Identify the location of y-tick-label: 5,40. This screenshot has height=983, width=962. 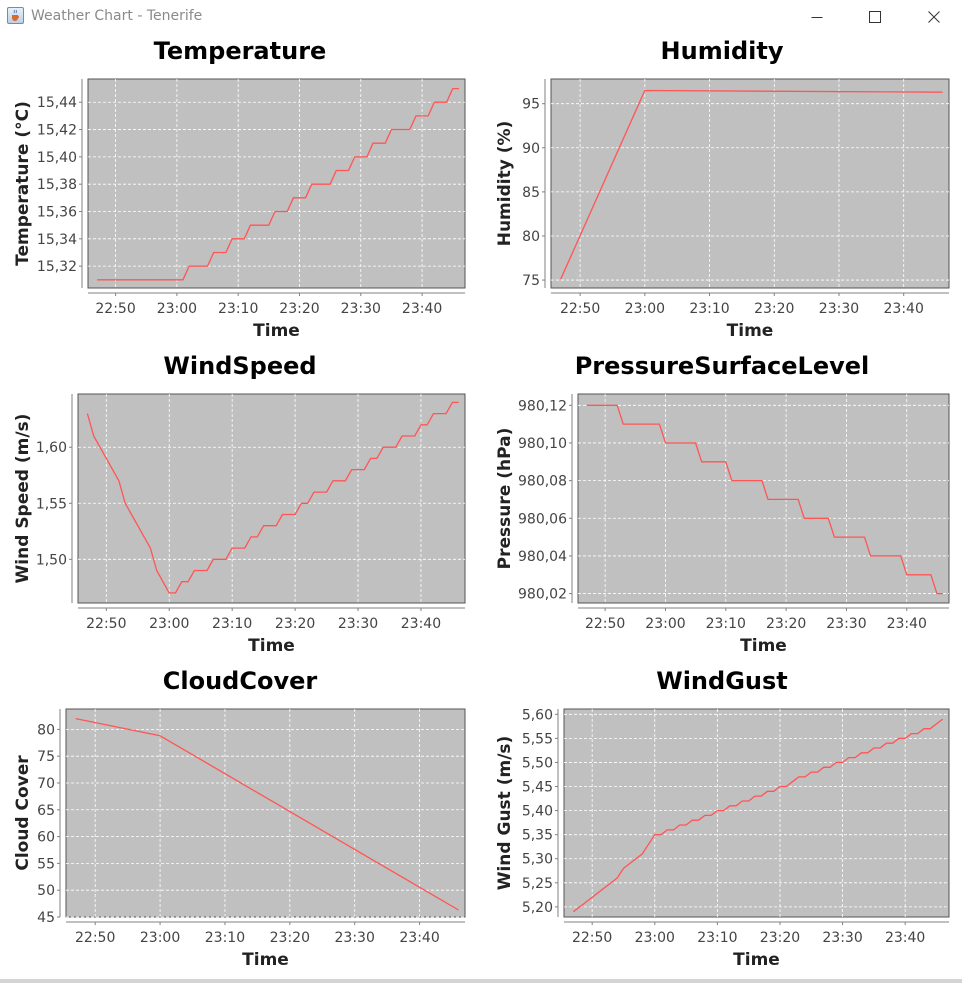
(537, 812).